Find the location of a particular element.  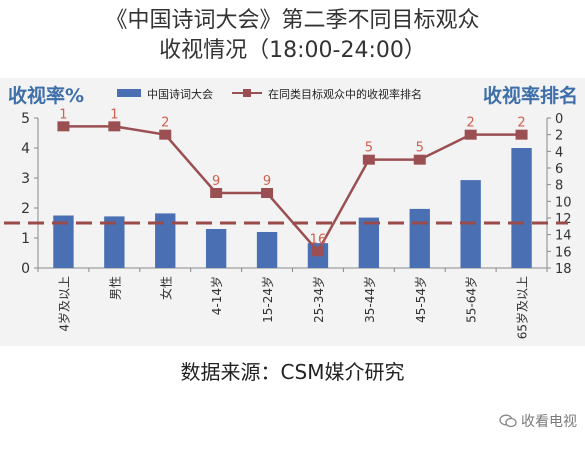

right-axis-title: 收视率排名 is located at coordinates (530, 95).